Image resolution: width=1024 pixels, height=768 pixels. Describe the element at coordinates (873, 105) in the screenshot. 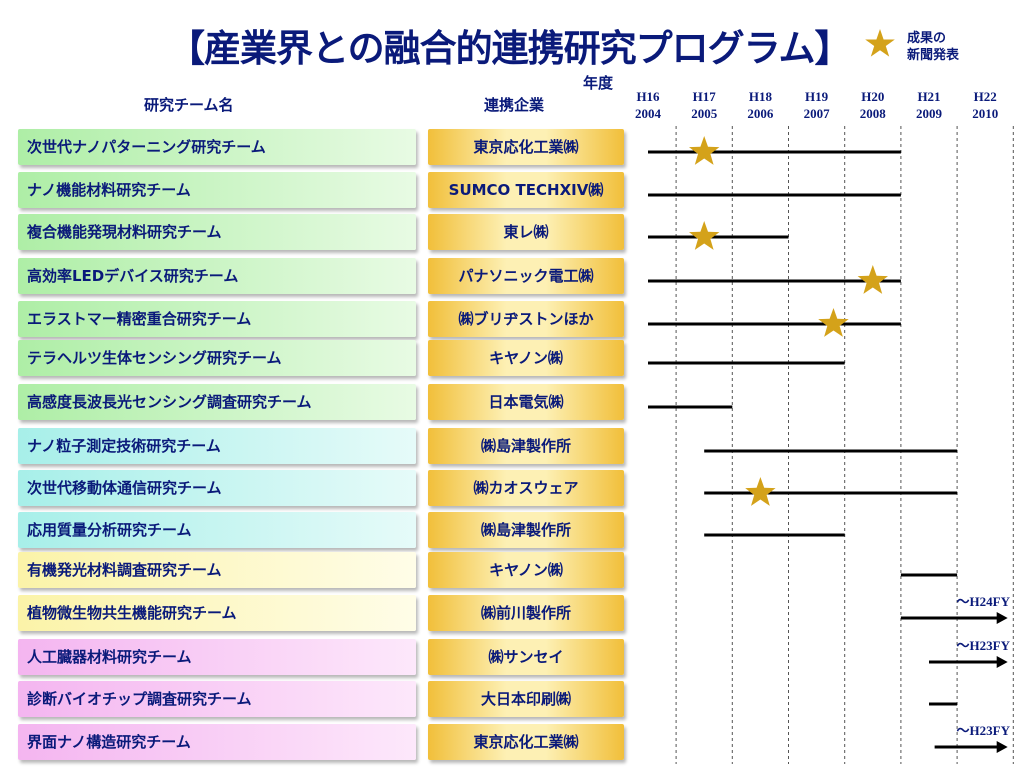

I see `year-label: H20 2008` at that location.